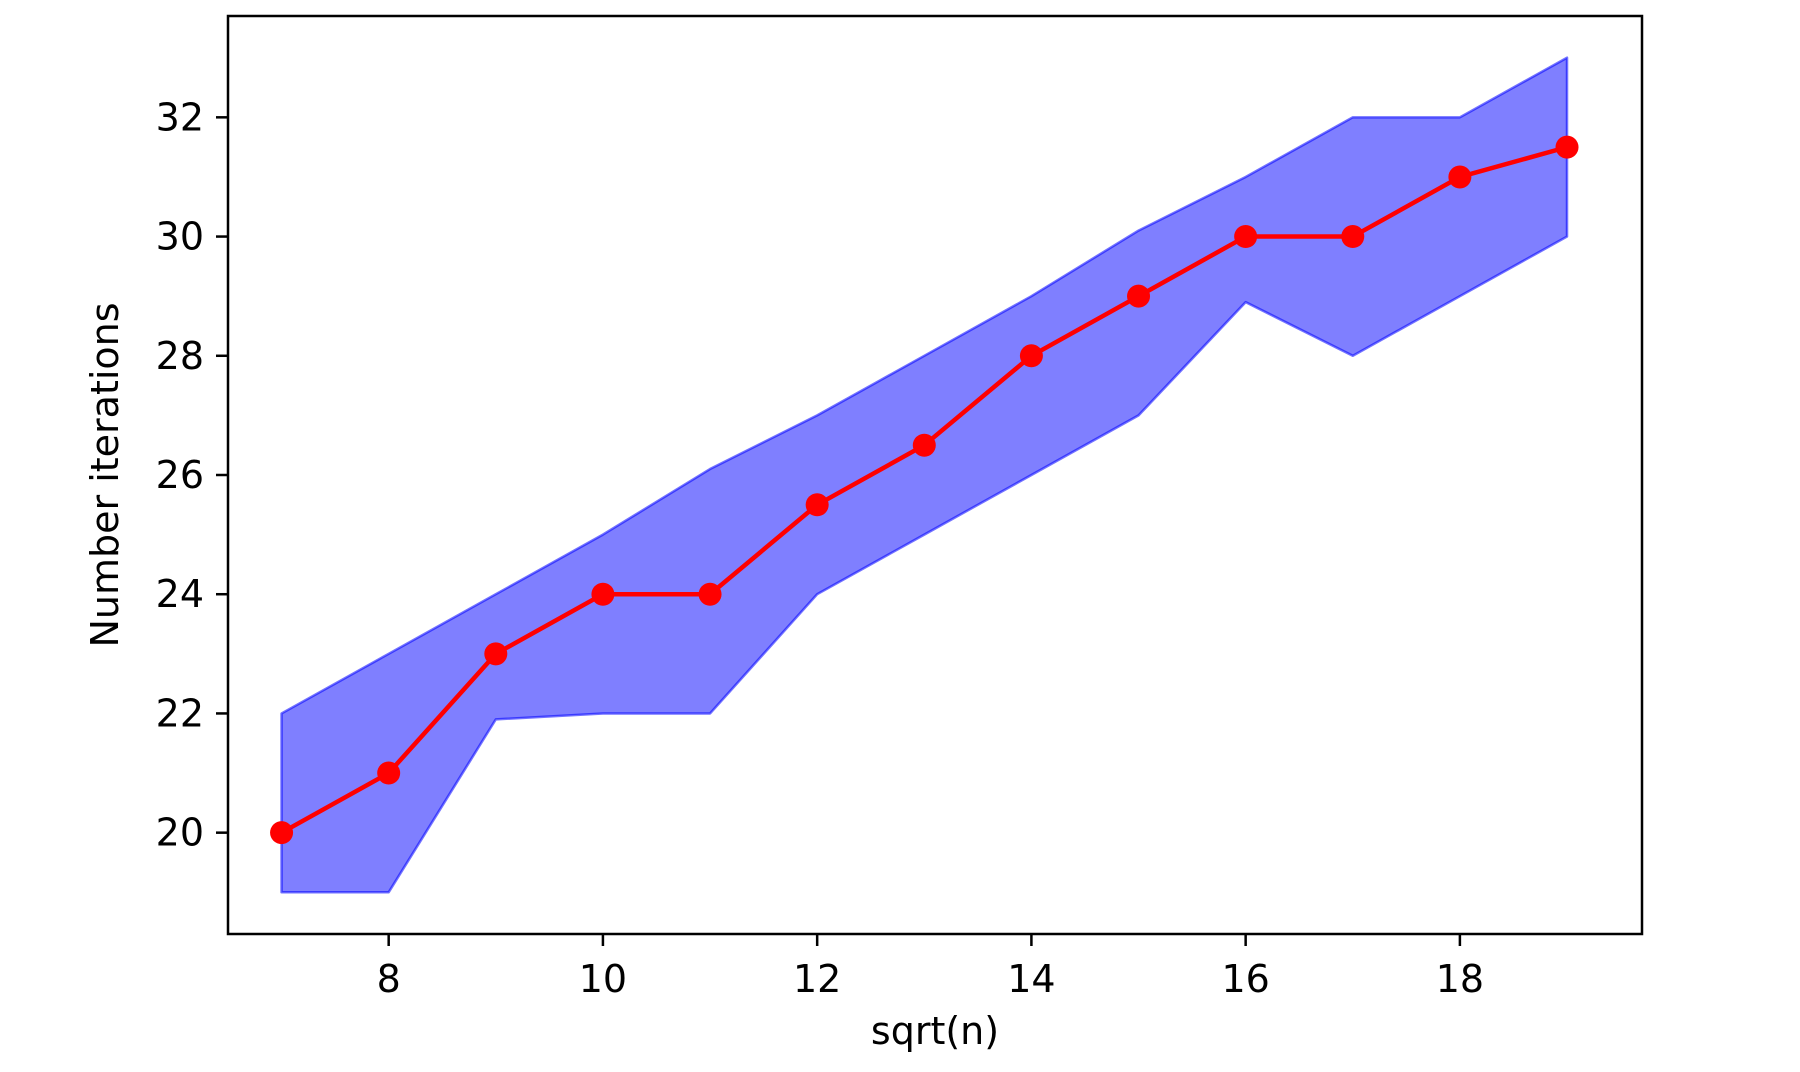 The width and height of the screenshot is (1800, 1072). Describe the element at coordinates (105, 474) in the screenshot. I see `y-axis-label: Number iterations` at that location.